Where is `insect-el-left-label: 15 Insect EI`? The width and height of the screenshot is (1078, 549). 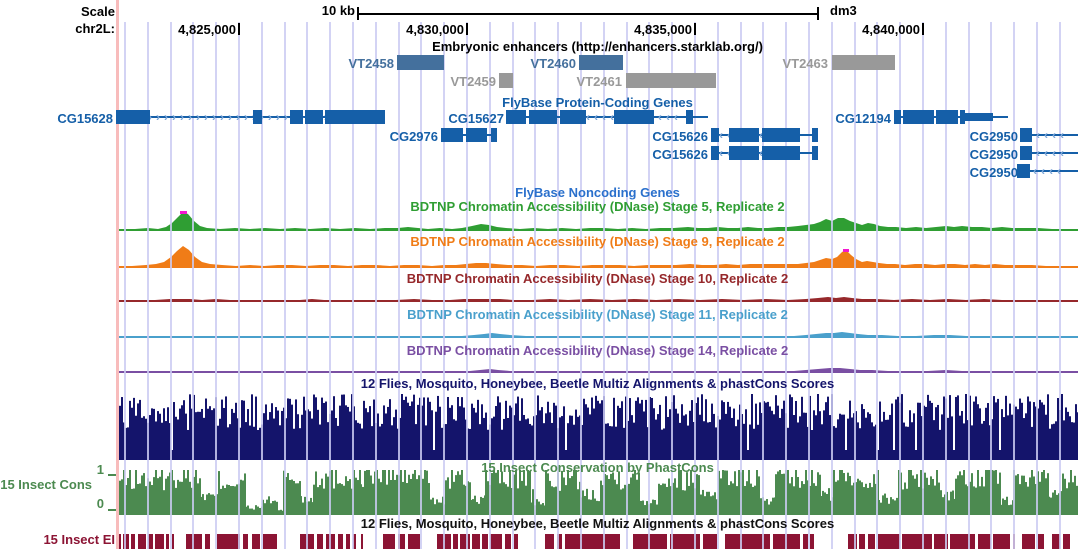
insect-el-left-label: 15 Insect EI is located at coordinates (79, 539).